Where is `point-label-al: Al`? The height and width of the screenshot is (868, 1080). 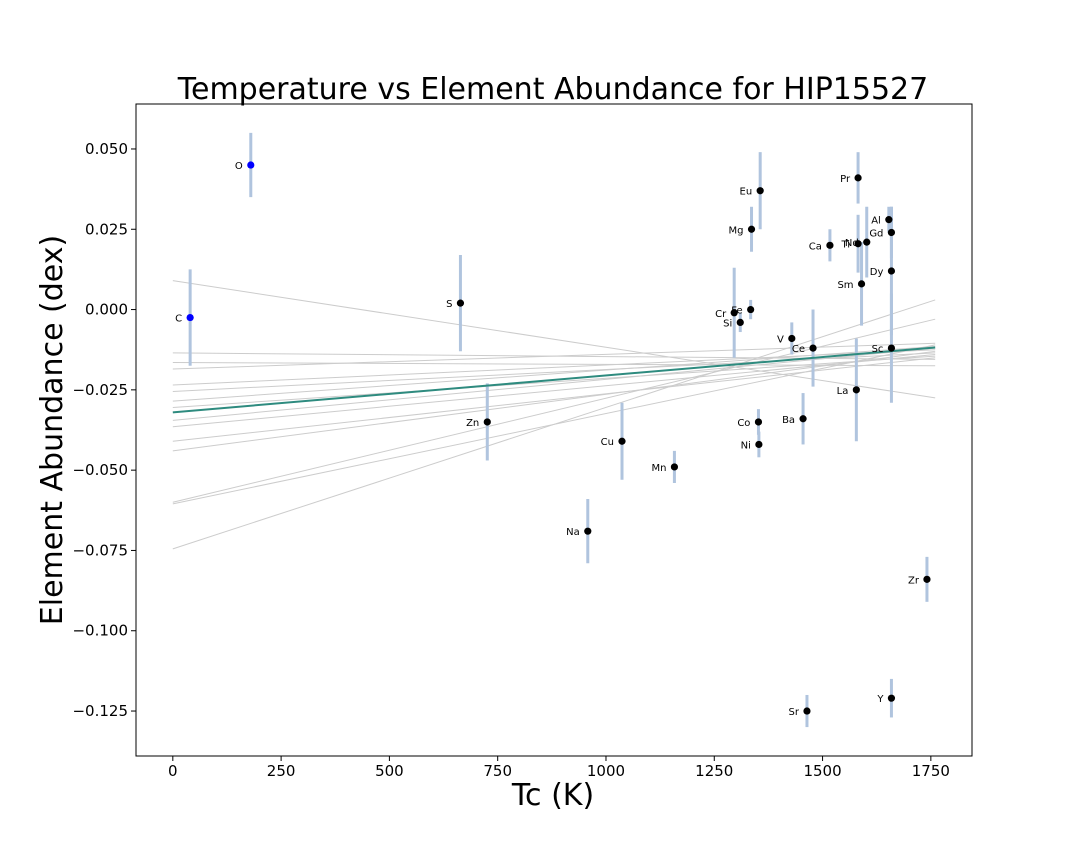
point-label-al: Al is located at coordinates (876, 221).